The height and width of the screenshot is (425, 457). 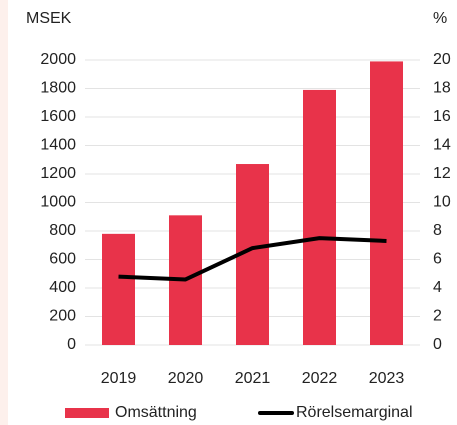 I want to click on y-axis-title: MSEK, so click(x=49, y=18).